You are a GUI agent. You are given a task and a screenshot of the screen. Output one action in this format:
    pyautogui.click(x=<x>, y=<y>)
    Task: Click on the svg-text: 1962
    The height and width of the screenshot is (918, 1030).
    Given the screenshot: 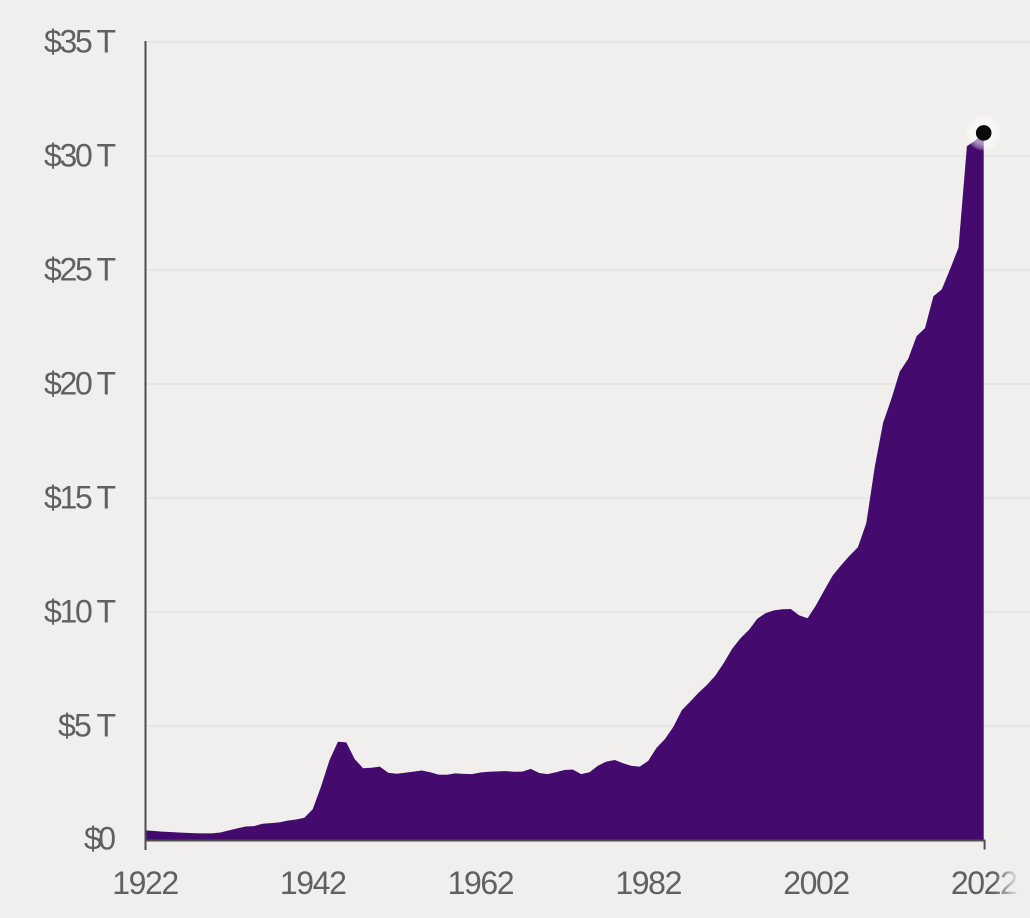 What is the action you would take?
    pyautogui.click(x=481, y=883)
    